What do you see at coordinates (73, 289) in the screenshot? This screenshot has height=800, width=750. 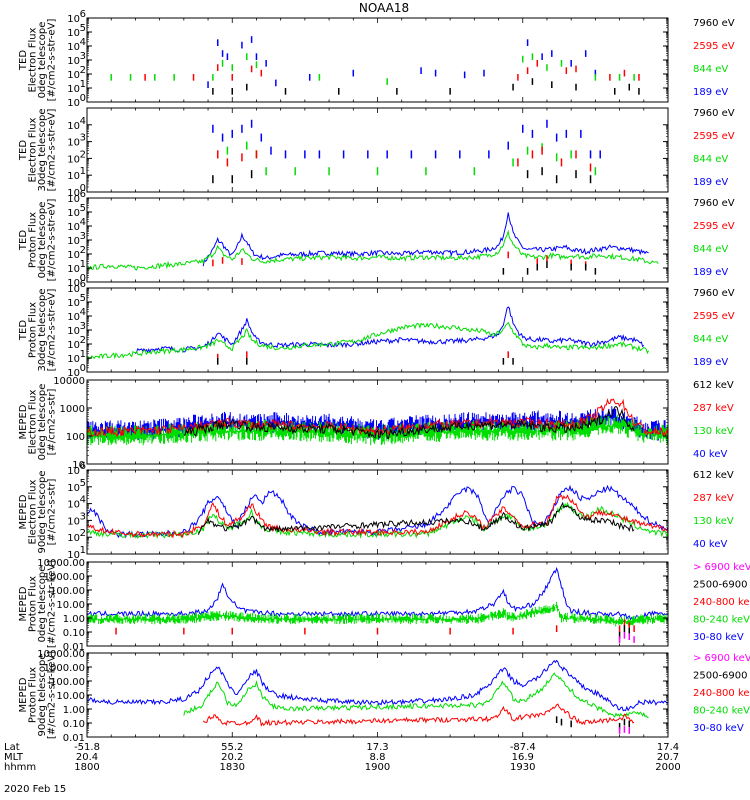 I see `panel-ted-proton-30deg-ytick-label-6: 10` at bounding box center [73, 289].